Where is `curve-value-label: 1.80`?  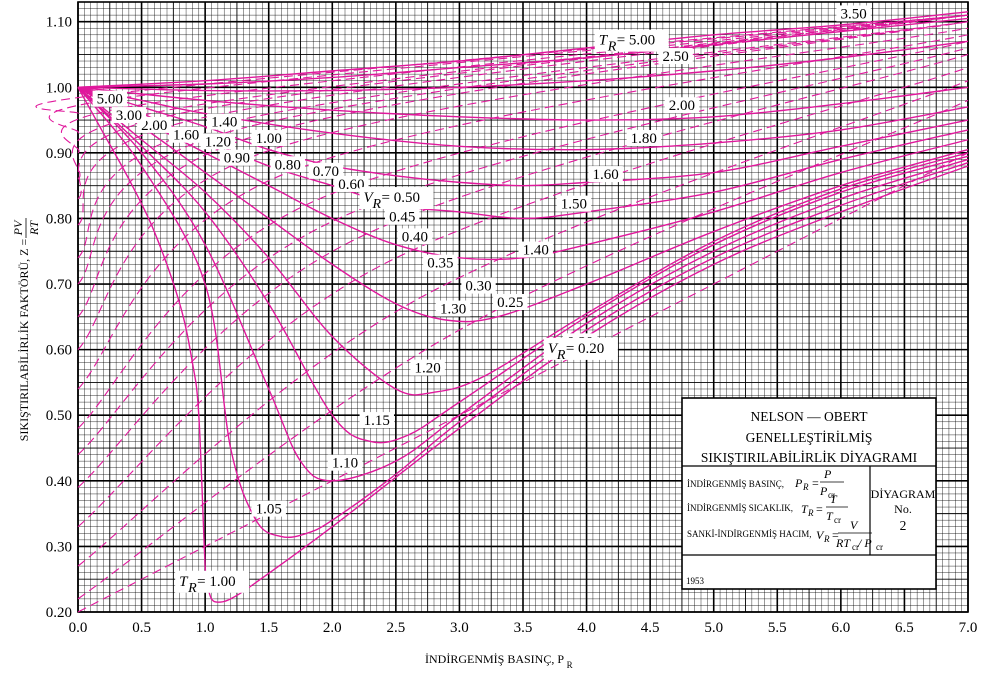
curve-value-label: 1.80 is located at coordinates (644, 139).